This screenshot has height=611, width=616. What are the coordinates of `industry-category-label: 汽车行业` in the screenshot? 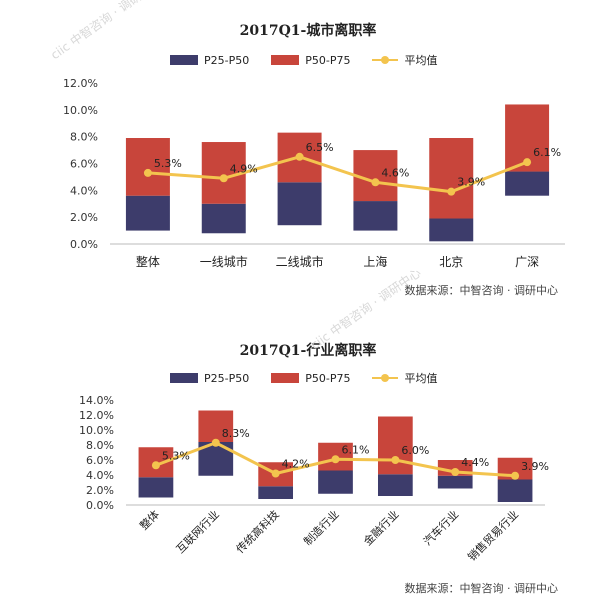 It's located at (440, 527).